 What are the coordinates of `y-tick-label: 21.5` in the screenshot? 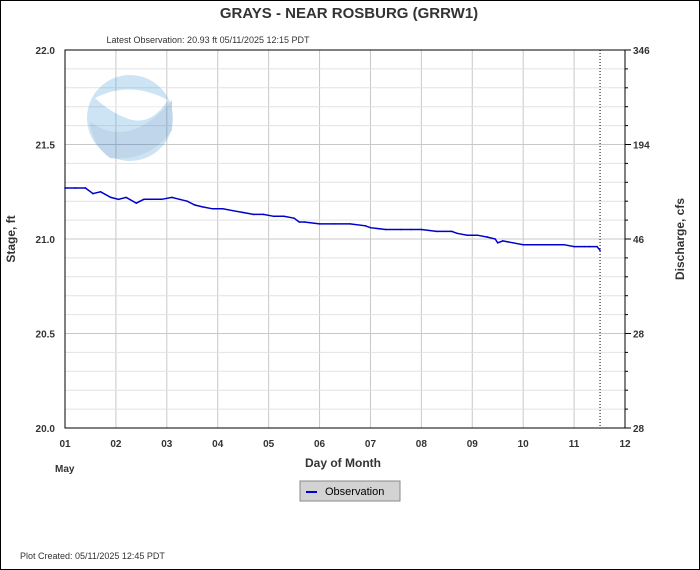 It's located at (46, 146).